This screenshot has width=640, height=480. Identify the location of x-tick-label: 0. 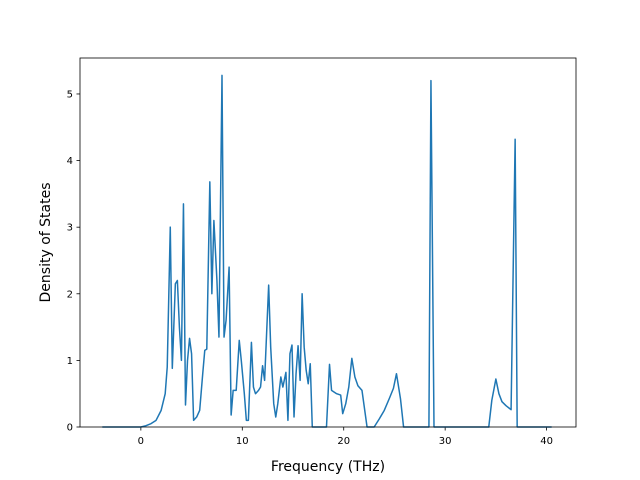
(141, 441).